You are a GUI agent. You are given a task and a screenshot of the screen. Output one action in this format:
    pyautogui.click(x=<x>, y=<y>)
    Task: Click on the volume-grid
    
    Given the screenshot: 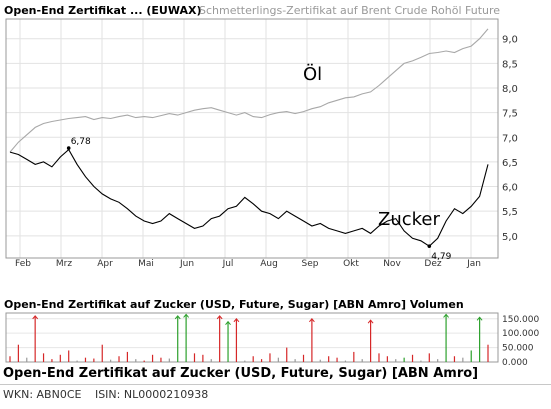 What is the action you would take?
    pyautogui.click(x=252, y=340)
    